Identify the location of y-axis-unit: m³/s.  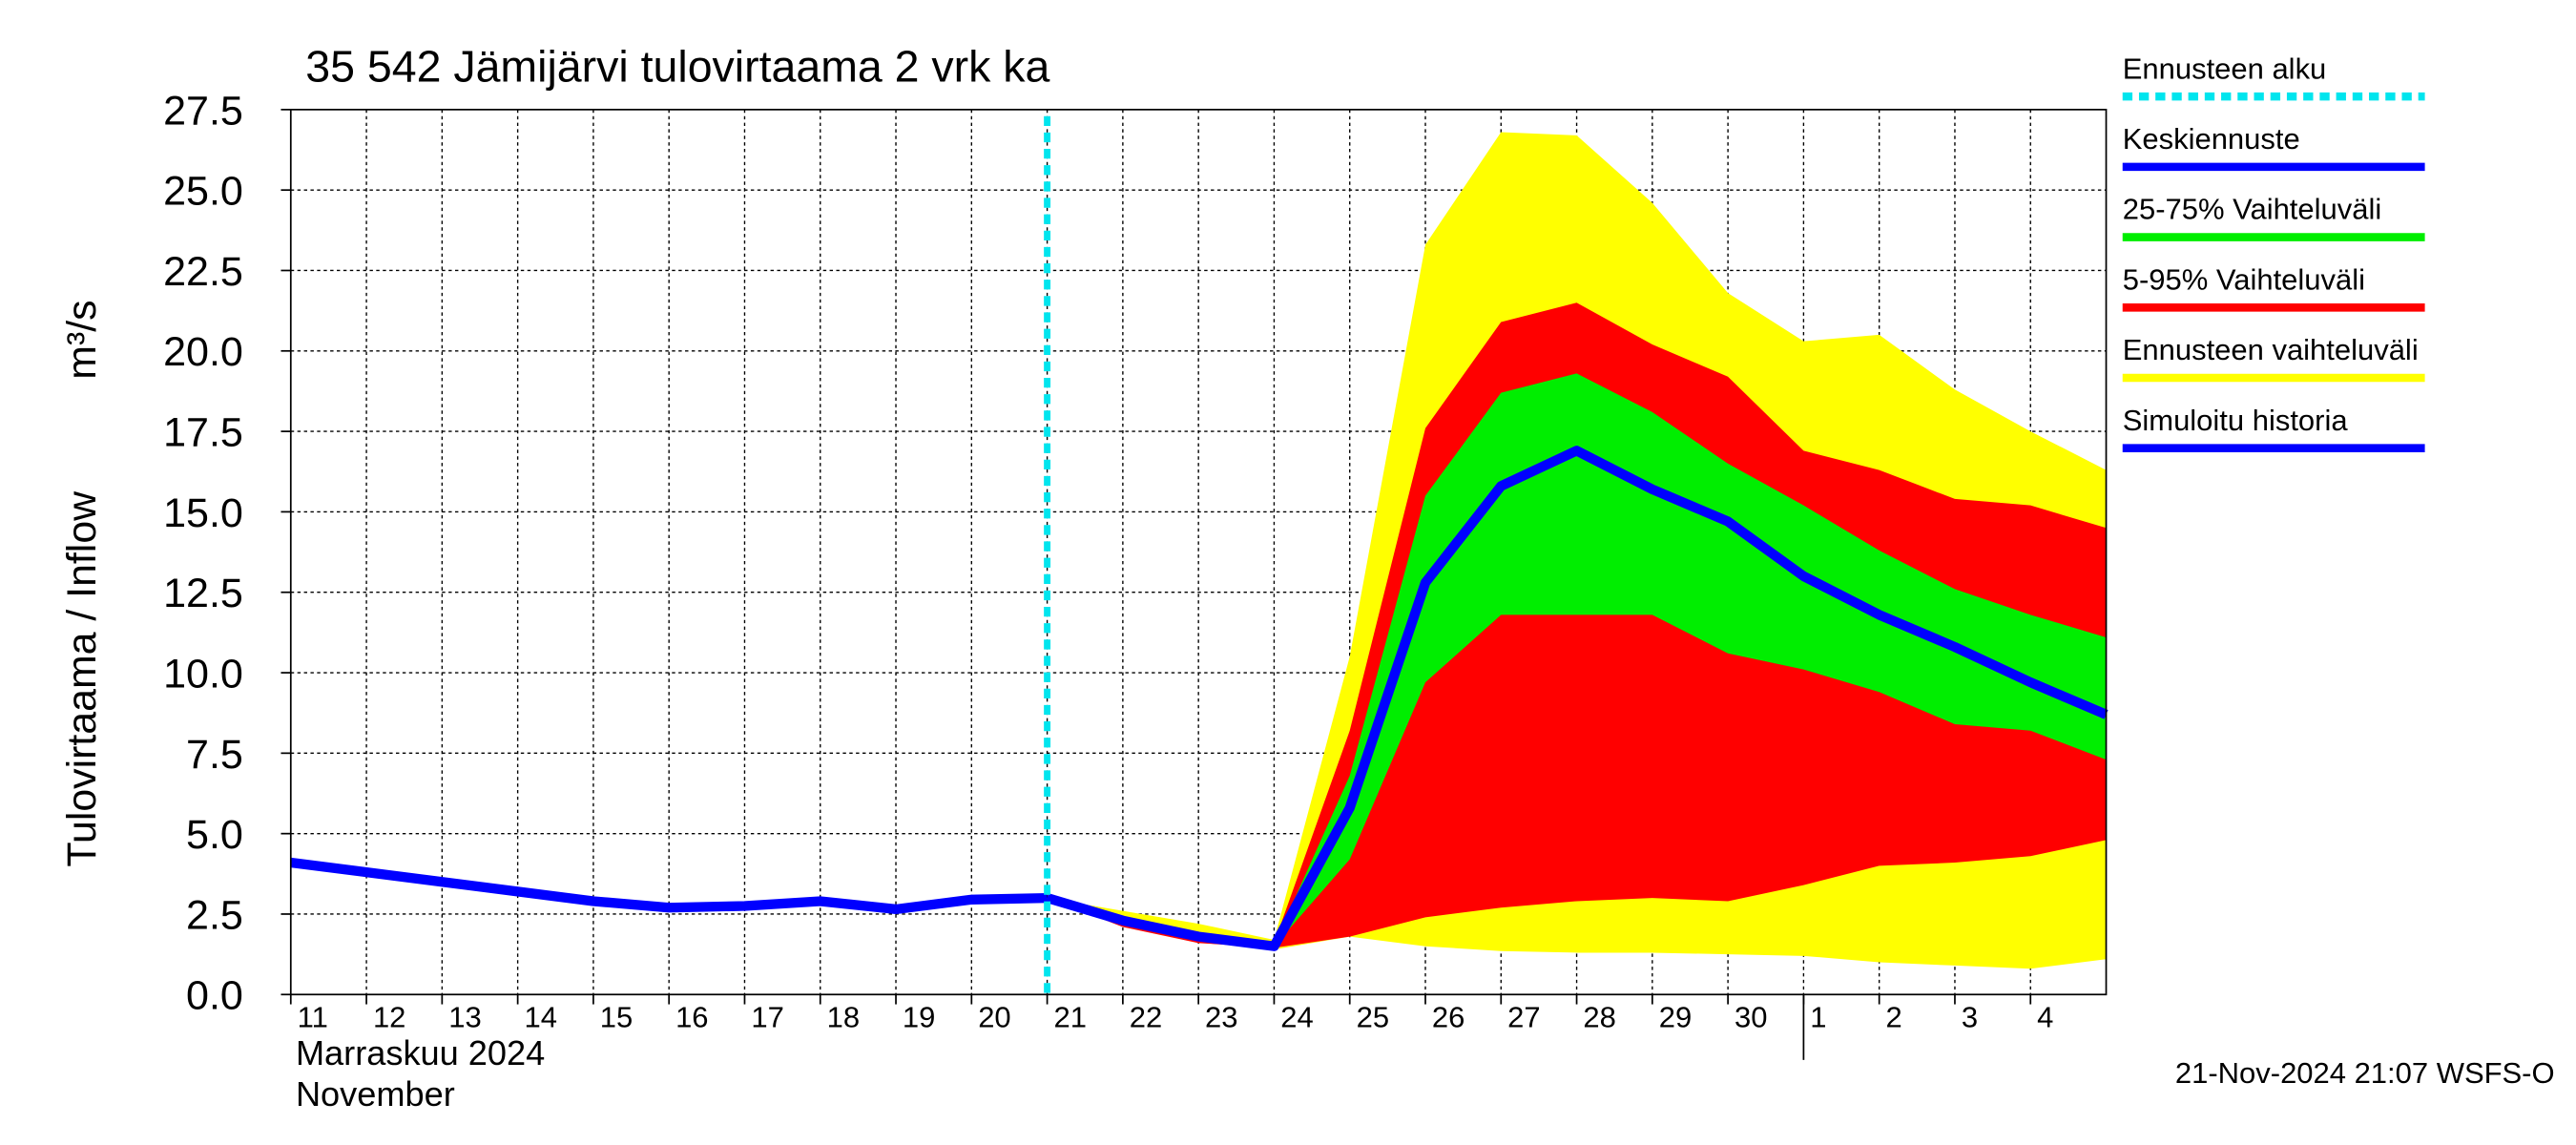
(82, 339).